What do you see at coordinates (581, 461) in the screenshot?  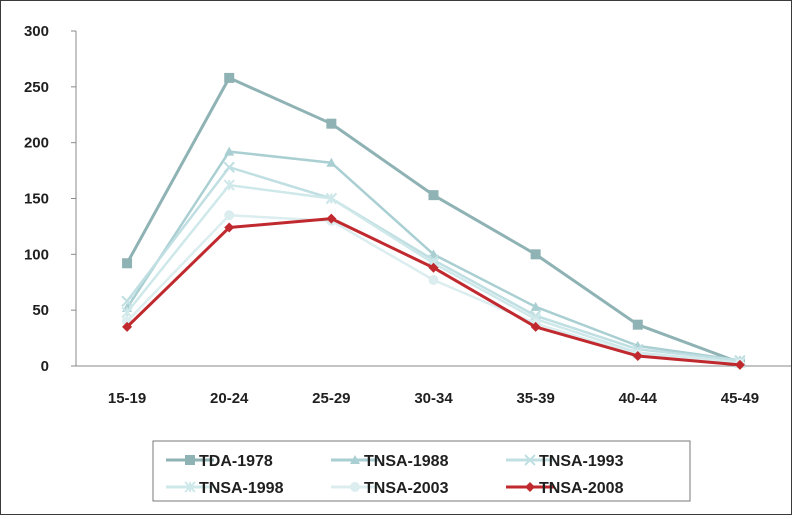 I see `legend-label: TNSA-1993` at bounding box center [581, 461].